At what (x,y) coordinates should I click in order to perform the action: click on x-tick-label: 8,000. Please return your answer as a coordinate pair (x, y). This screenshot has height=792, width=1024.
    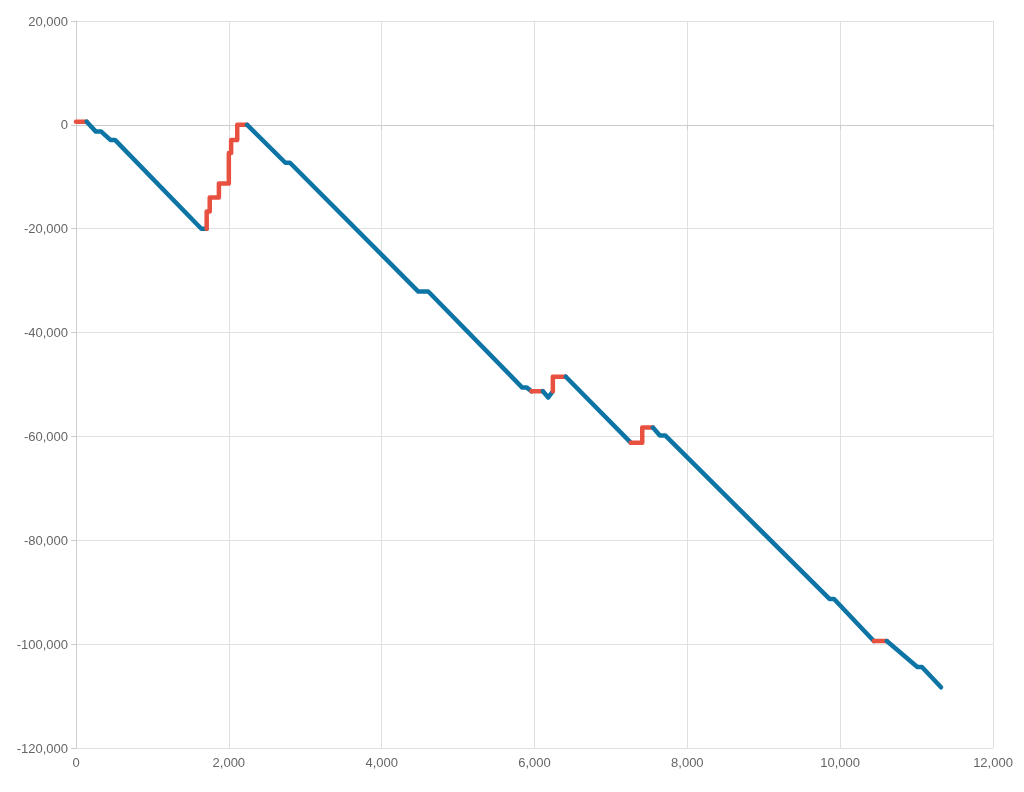
    Looking at the image, I should click on (687, 762).